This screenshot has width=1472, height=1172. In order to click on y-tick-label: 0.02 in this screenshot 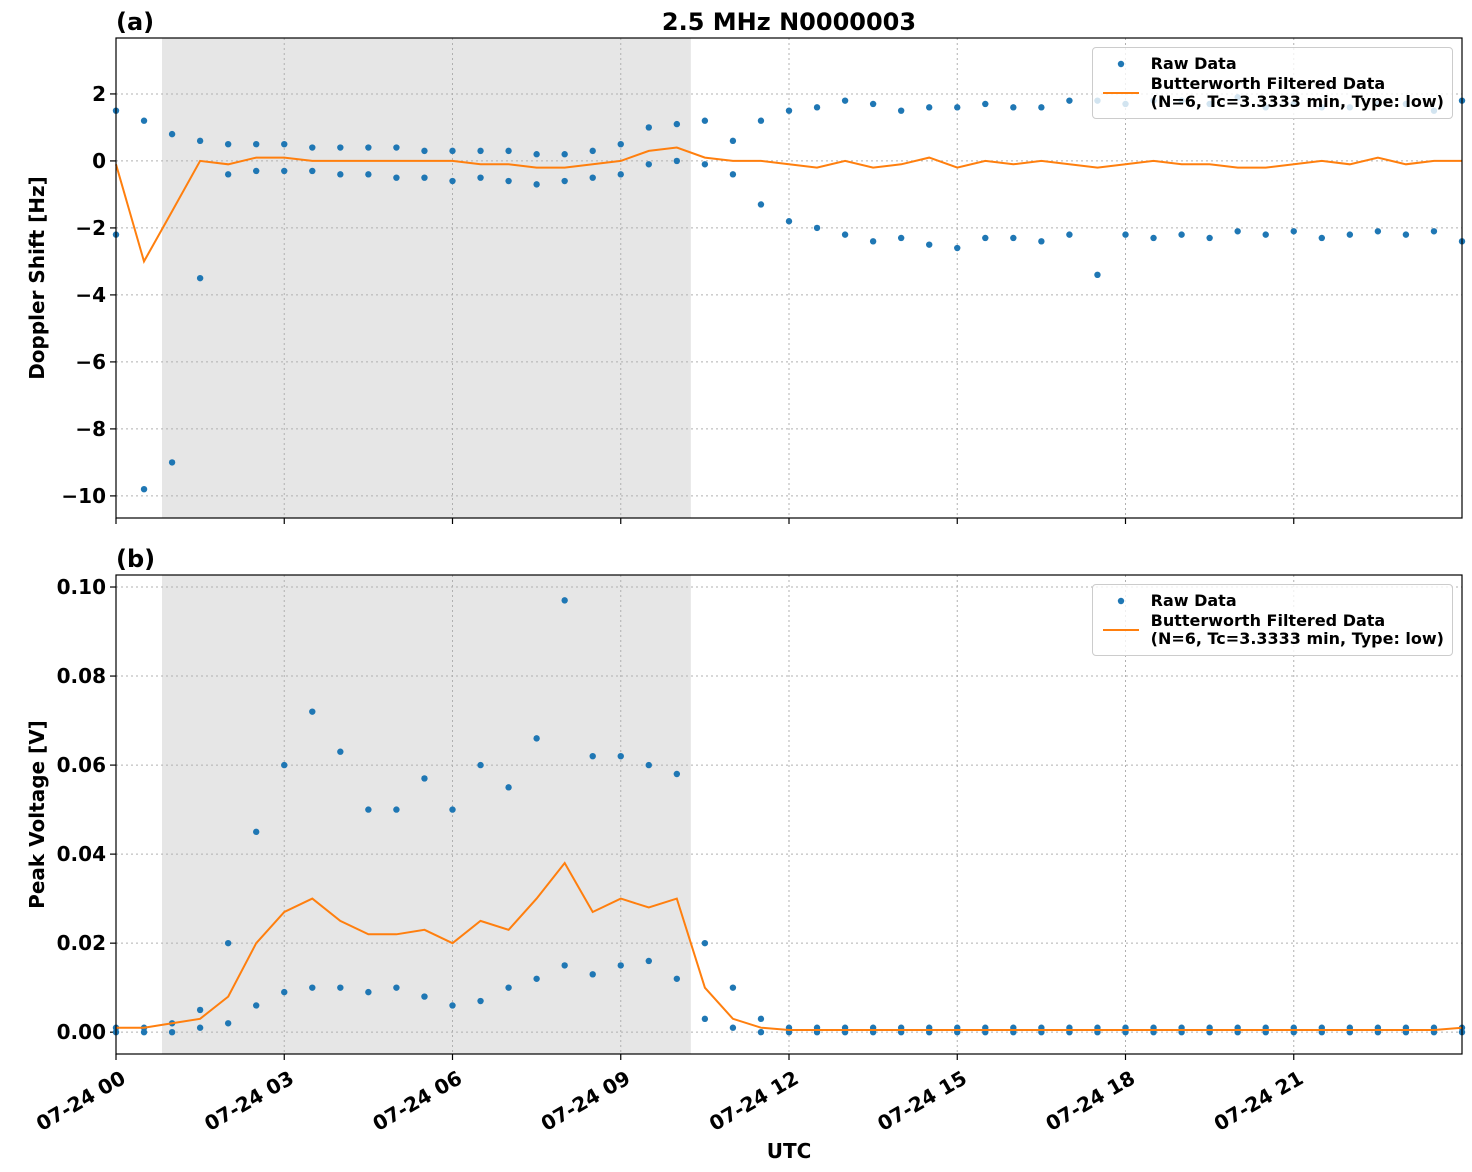, I will do `click(81, 943)`.